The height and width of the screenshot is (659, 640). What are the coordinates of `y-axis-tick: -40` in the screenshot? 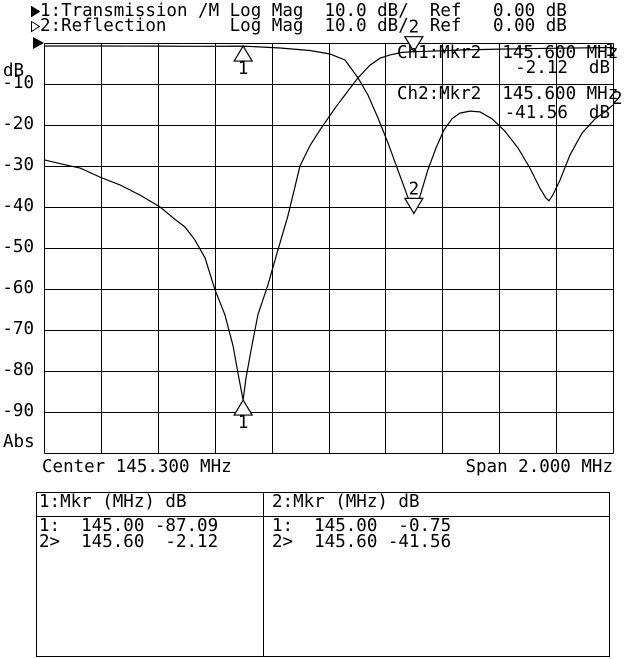 It's located at (18, 206).